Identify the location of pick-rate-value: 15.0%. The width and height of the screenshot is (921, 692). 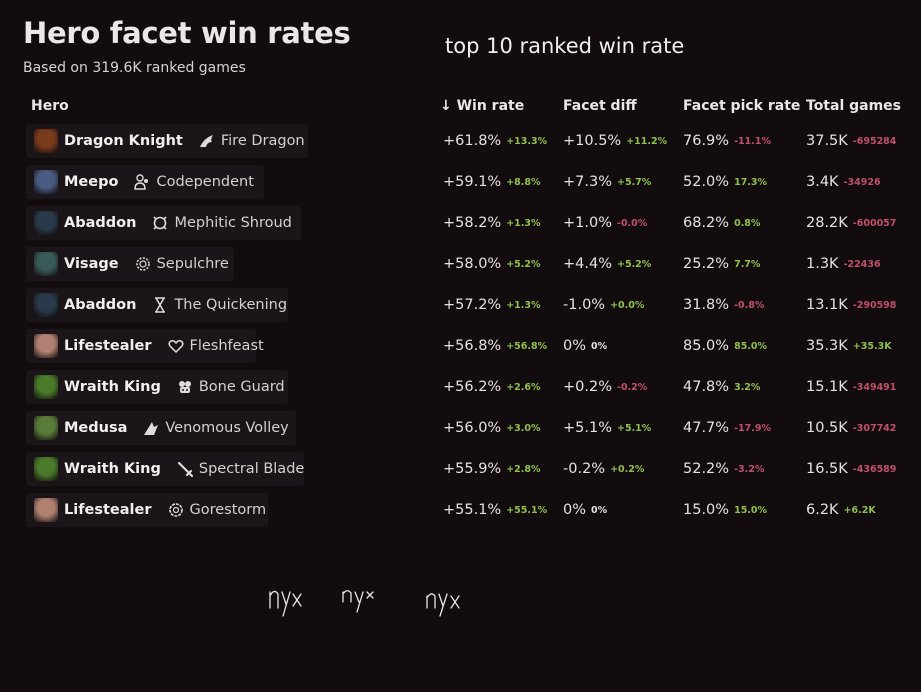
(706, 510).